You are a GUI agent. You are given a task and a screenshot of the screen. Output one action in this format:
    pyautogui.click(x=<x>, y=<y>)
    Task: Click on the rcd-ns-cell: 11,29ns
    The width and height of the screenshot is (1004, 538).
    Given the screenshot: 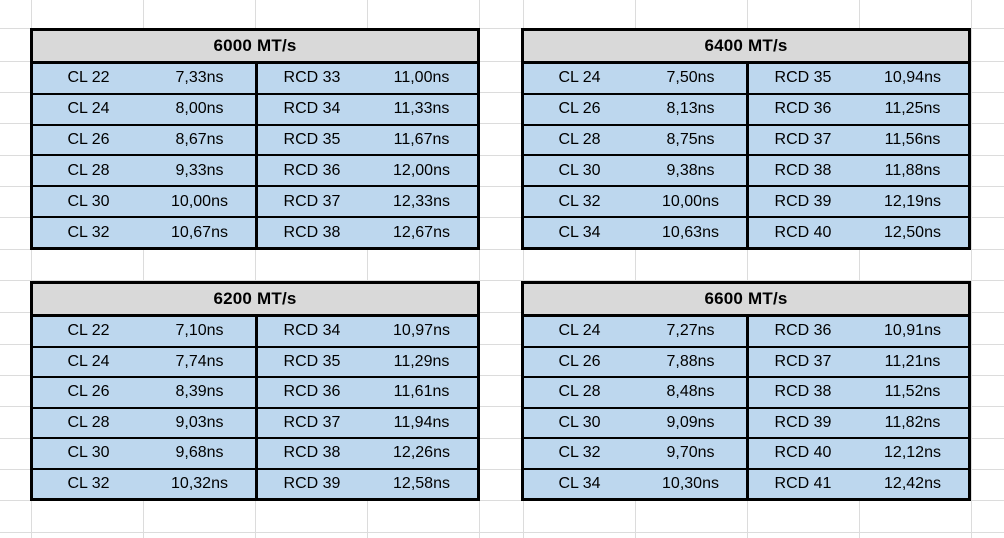 What is the action you would take?
    pyautogui.click(x=421, y=361)
    